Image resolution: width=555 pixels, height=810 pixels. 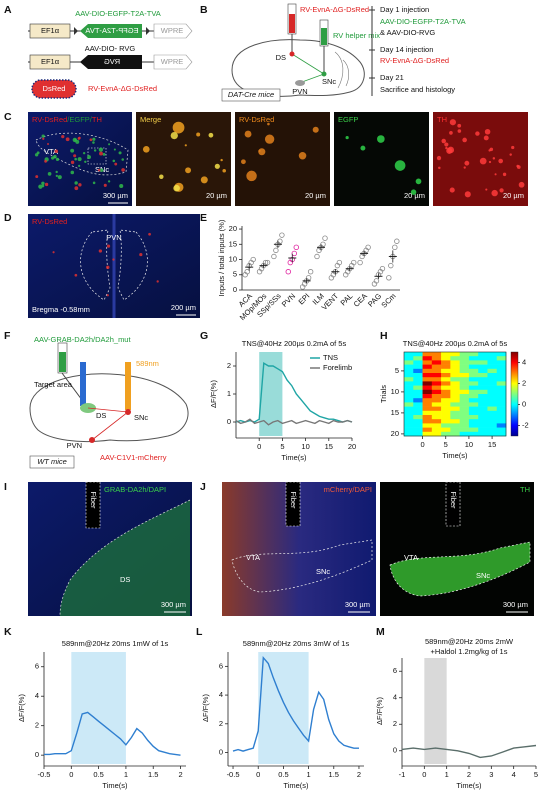 I want to click on micrograph, so click(x=480, y=159).